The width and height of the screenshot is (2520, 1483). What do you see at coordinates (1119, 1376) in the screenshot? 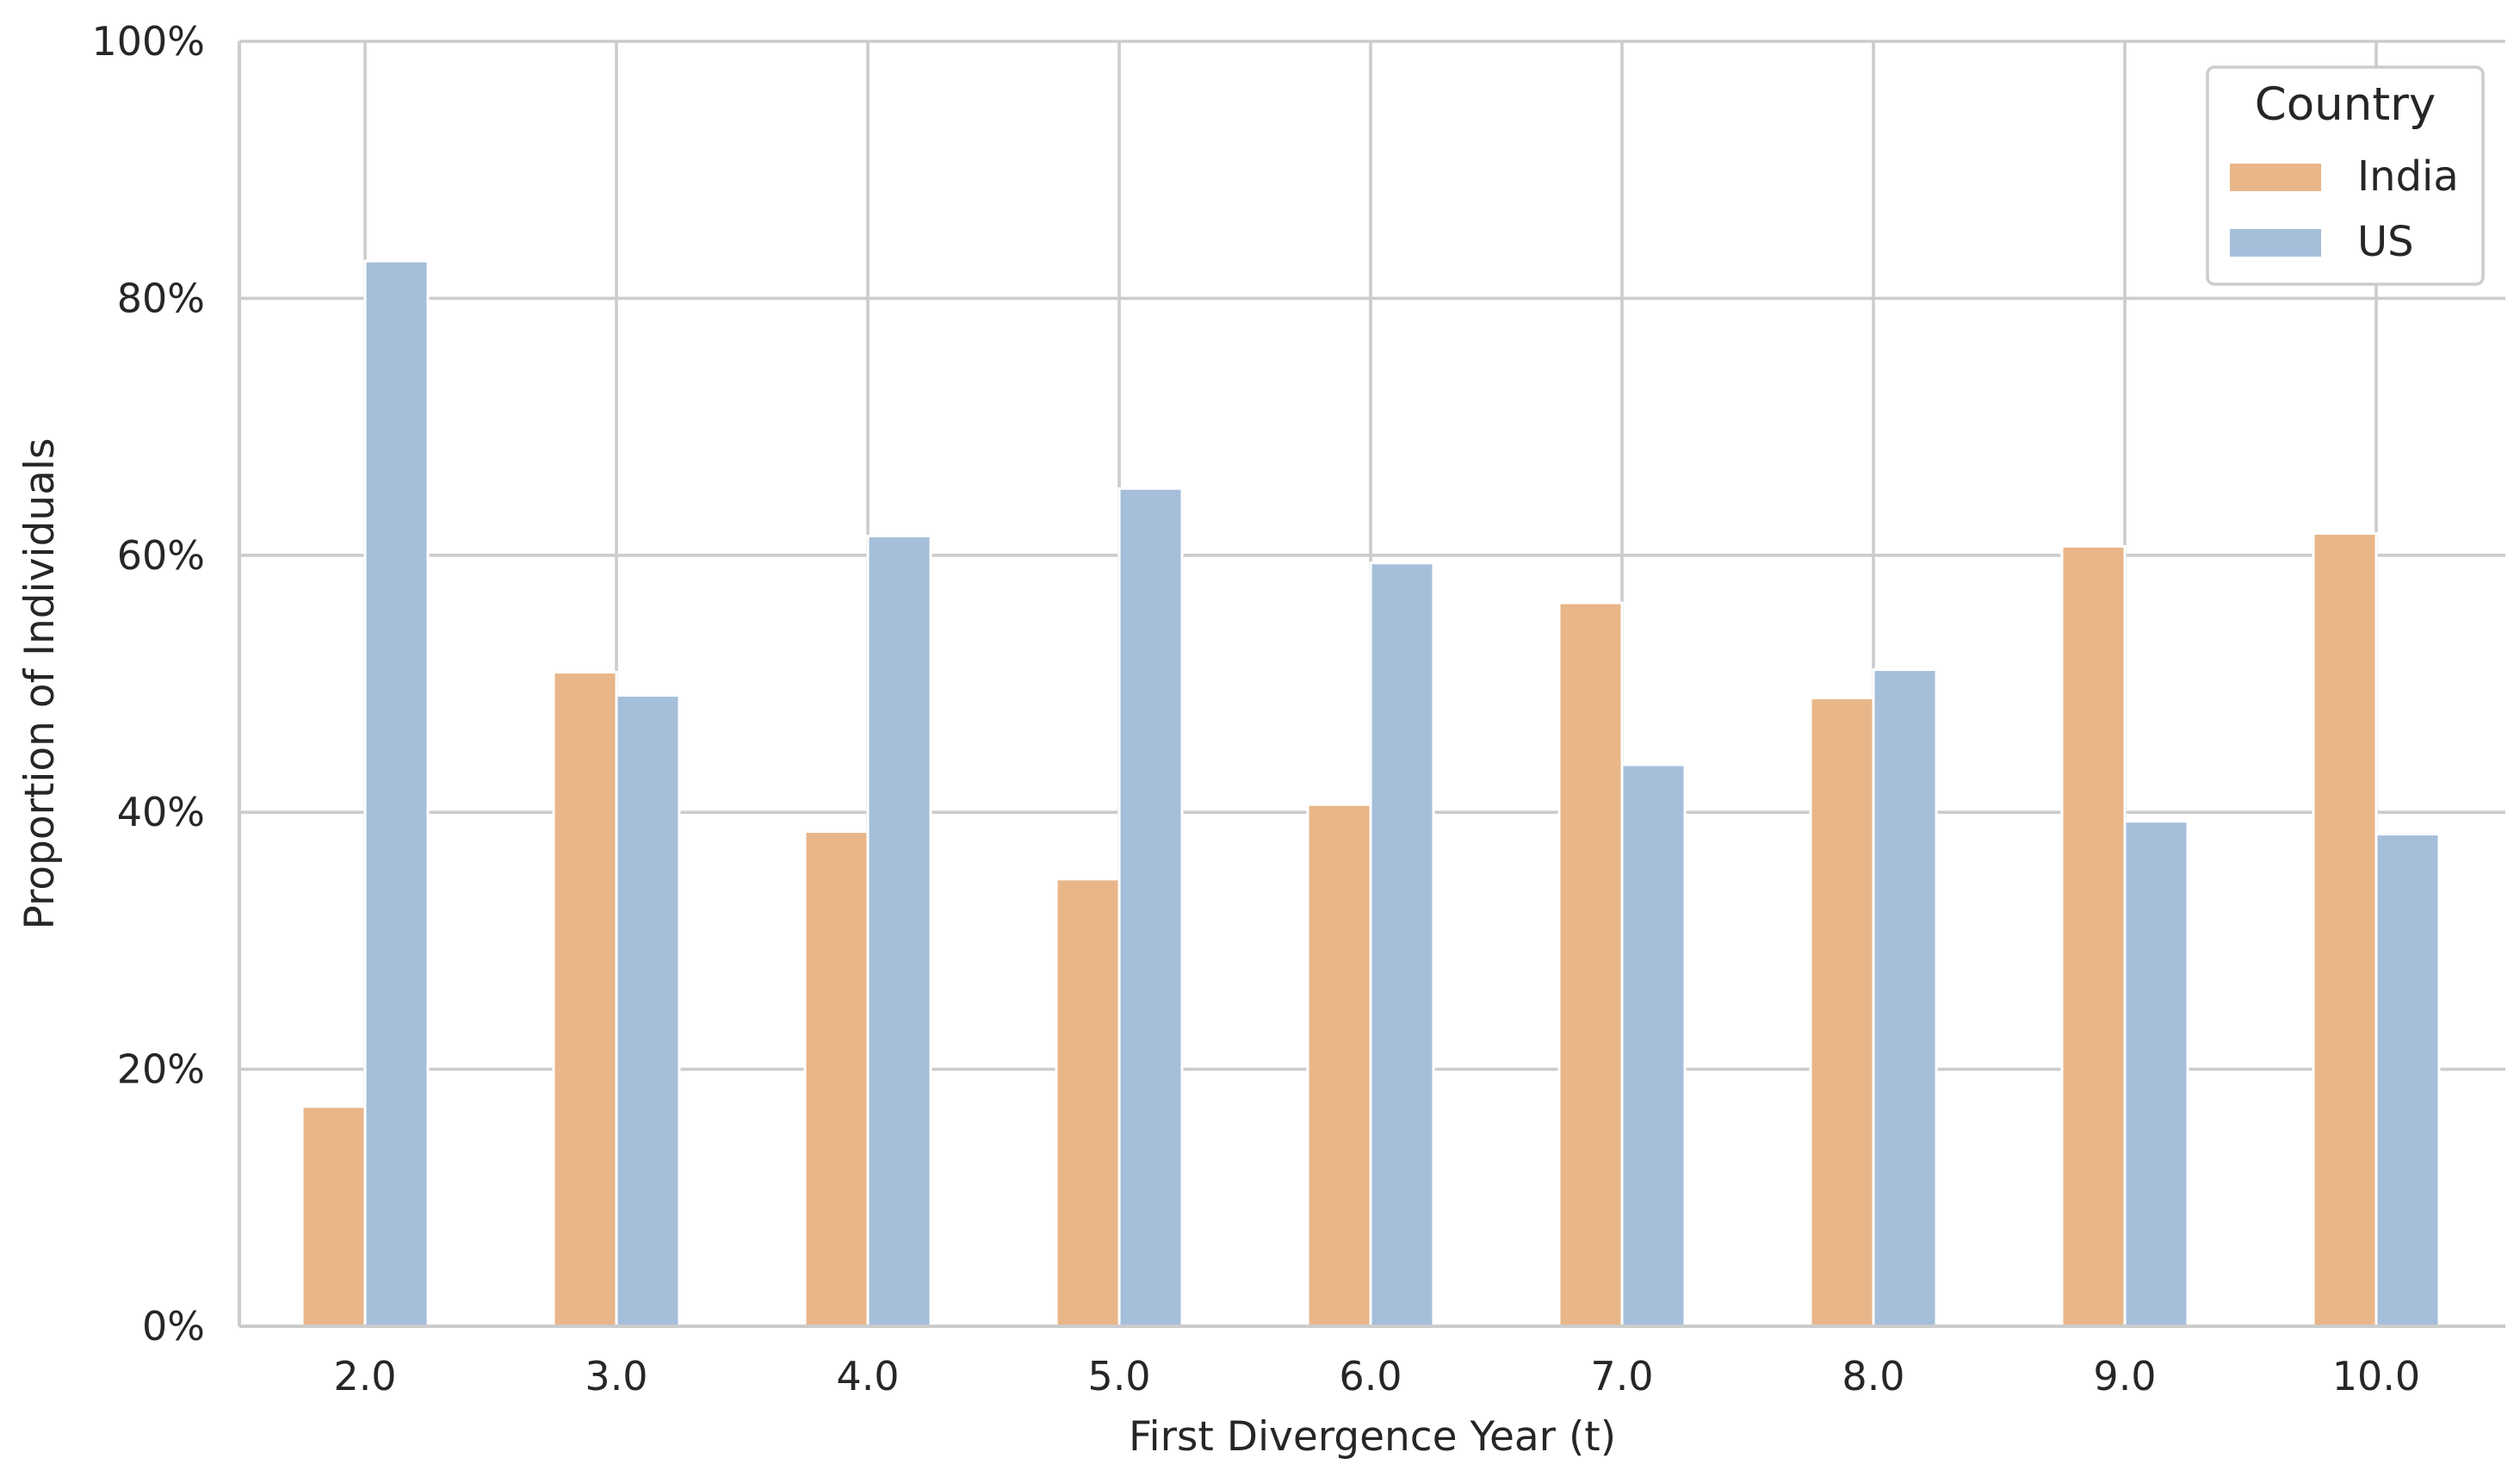
I see `x-tick-label: 5.0` at bounding box center [1119, 1376].